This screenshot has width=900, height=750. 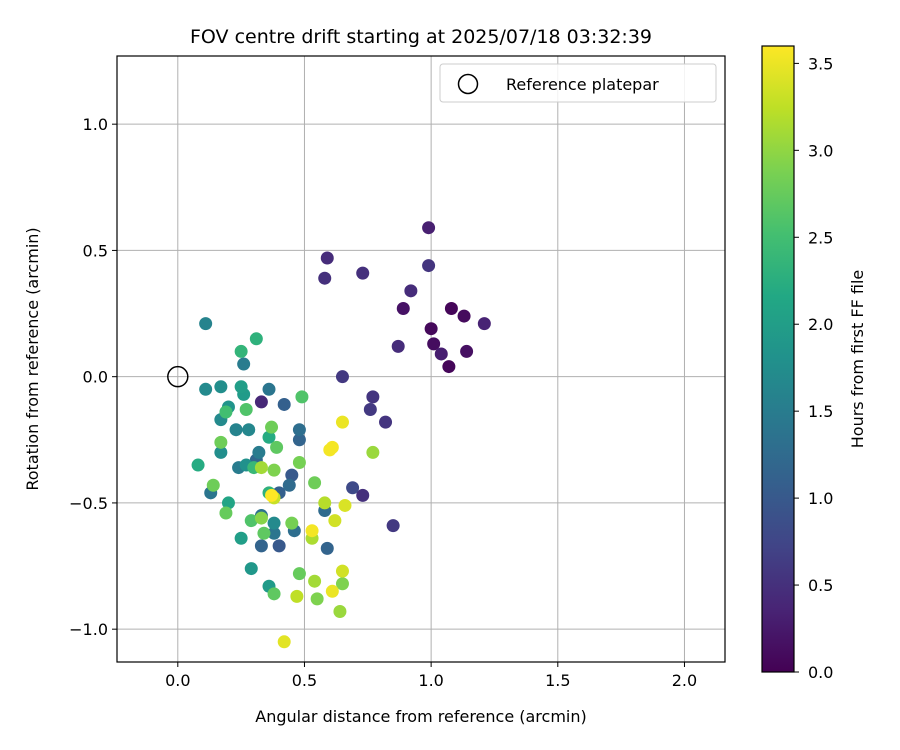 I want to click on x-axis-label: Angular distance from reference (arcmin), so click(x=420, y=716).